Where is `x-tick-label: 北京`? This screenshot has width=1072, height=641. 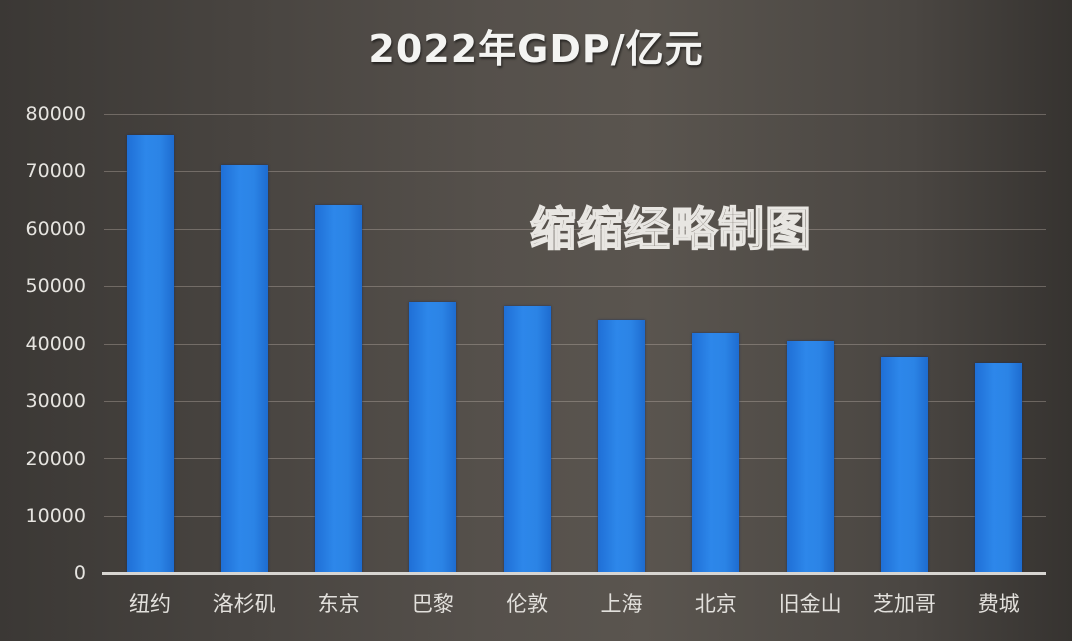
x-tick-label: 北京 is located at coordinates (715, 604).